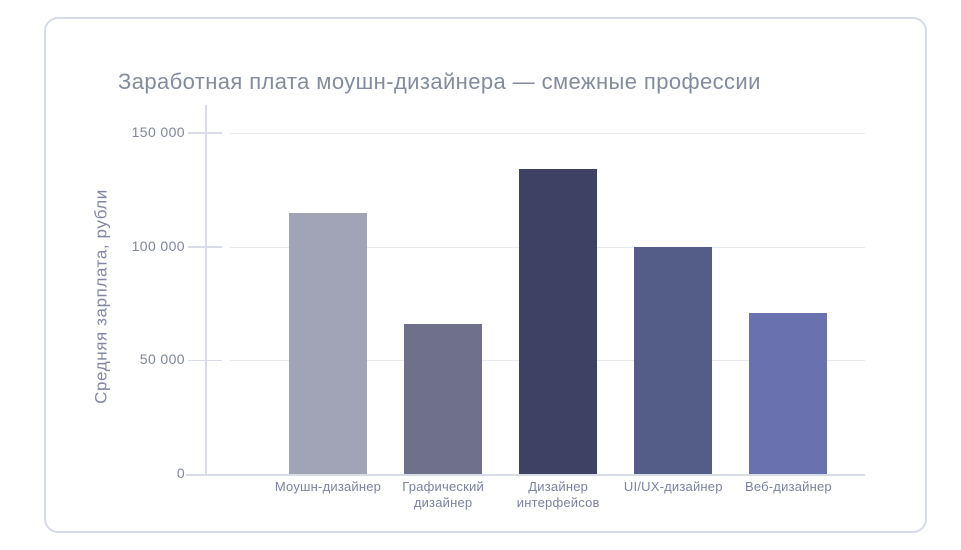 Image resolution: width=961 pixels, height=550 pixels. What do you see at coordinates (162, 359) in the screenshot?
I see `y-tick-label: 50 000` at bounding box center [162, 359].